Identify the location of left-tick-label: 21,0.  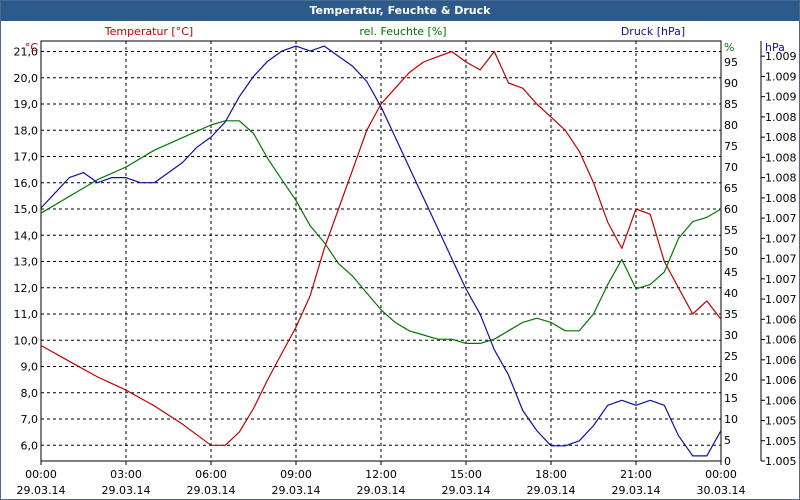
(26, 52).